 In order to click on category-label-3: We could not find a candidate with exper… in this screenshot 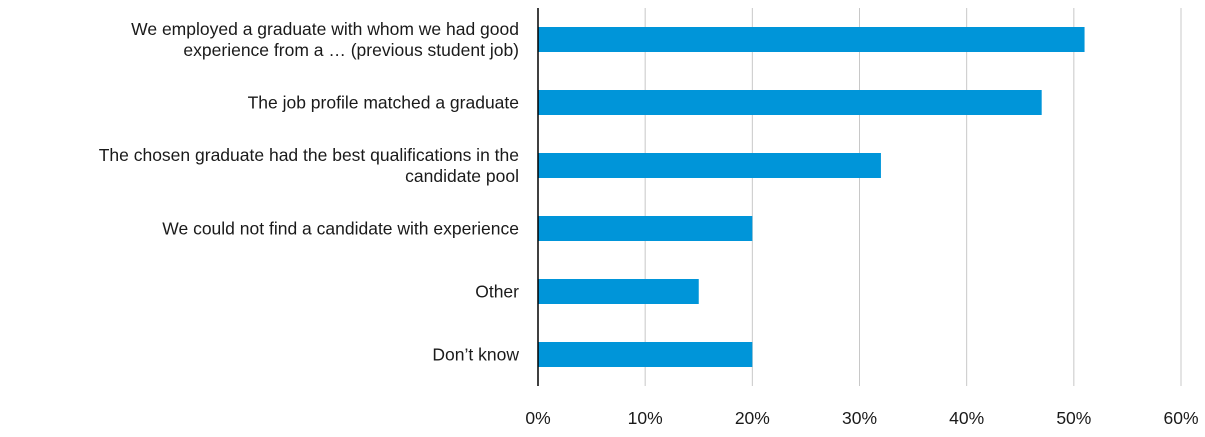, I will do `click(340, 229)`.